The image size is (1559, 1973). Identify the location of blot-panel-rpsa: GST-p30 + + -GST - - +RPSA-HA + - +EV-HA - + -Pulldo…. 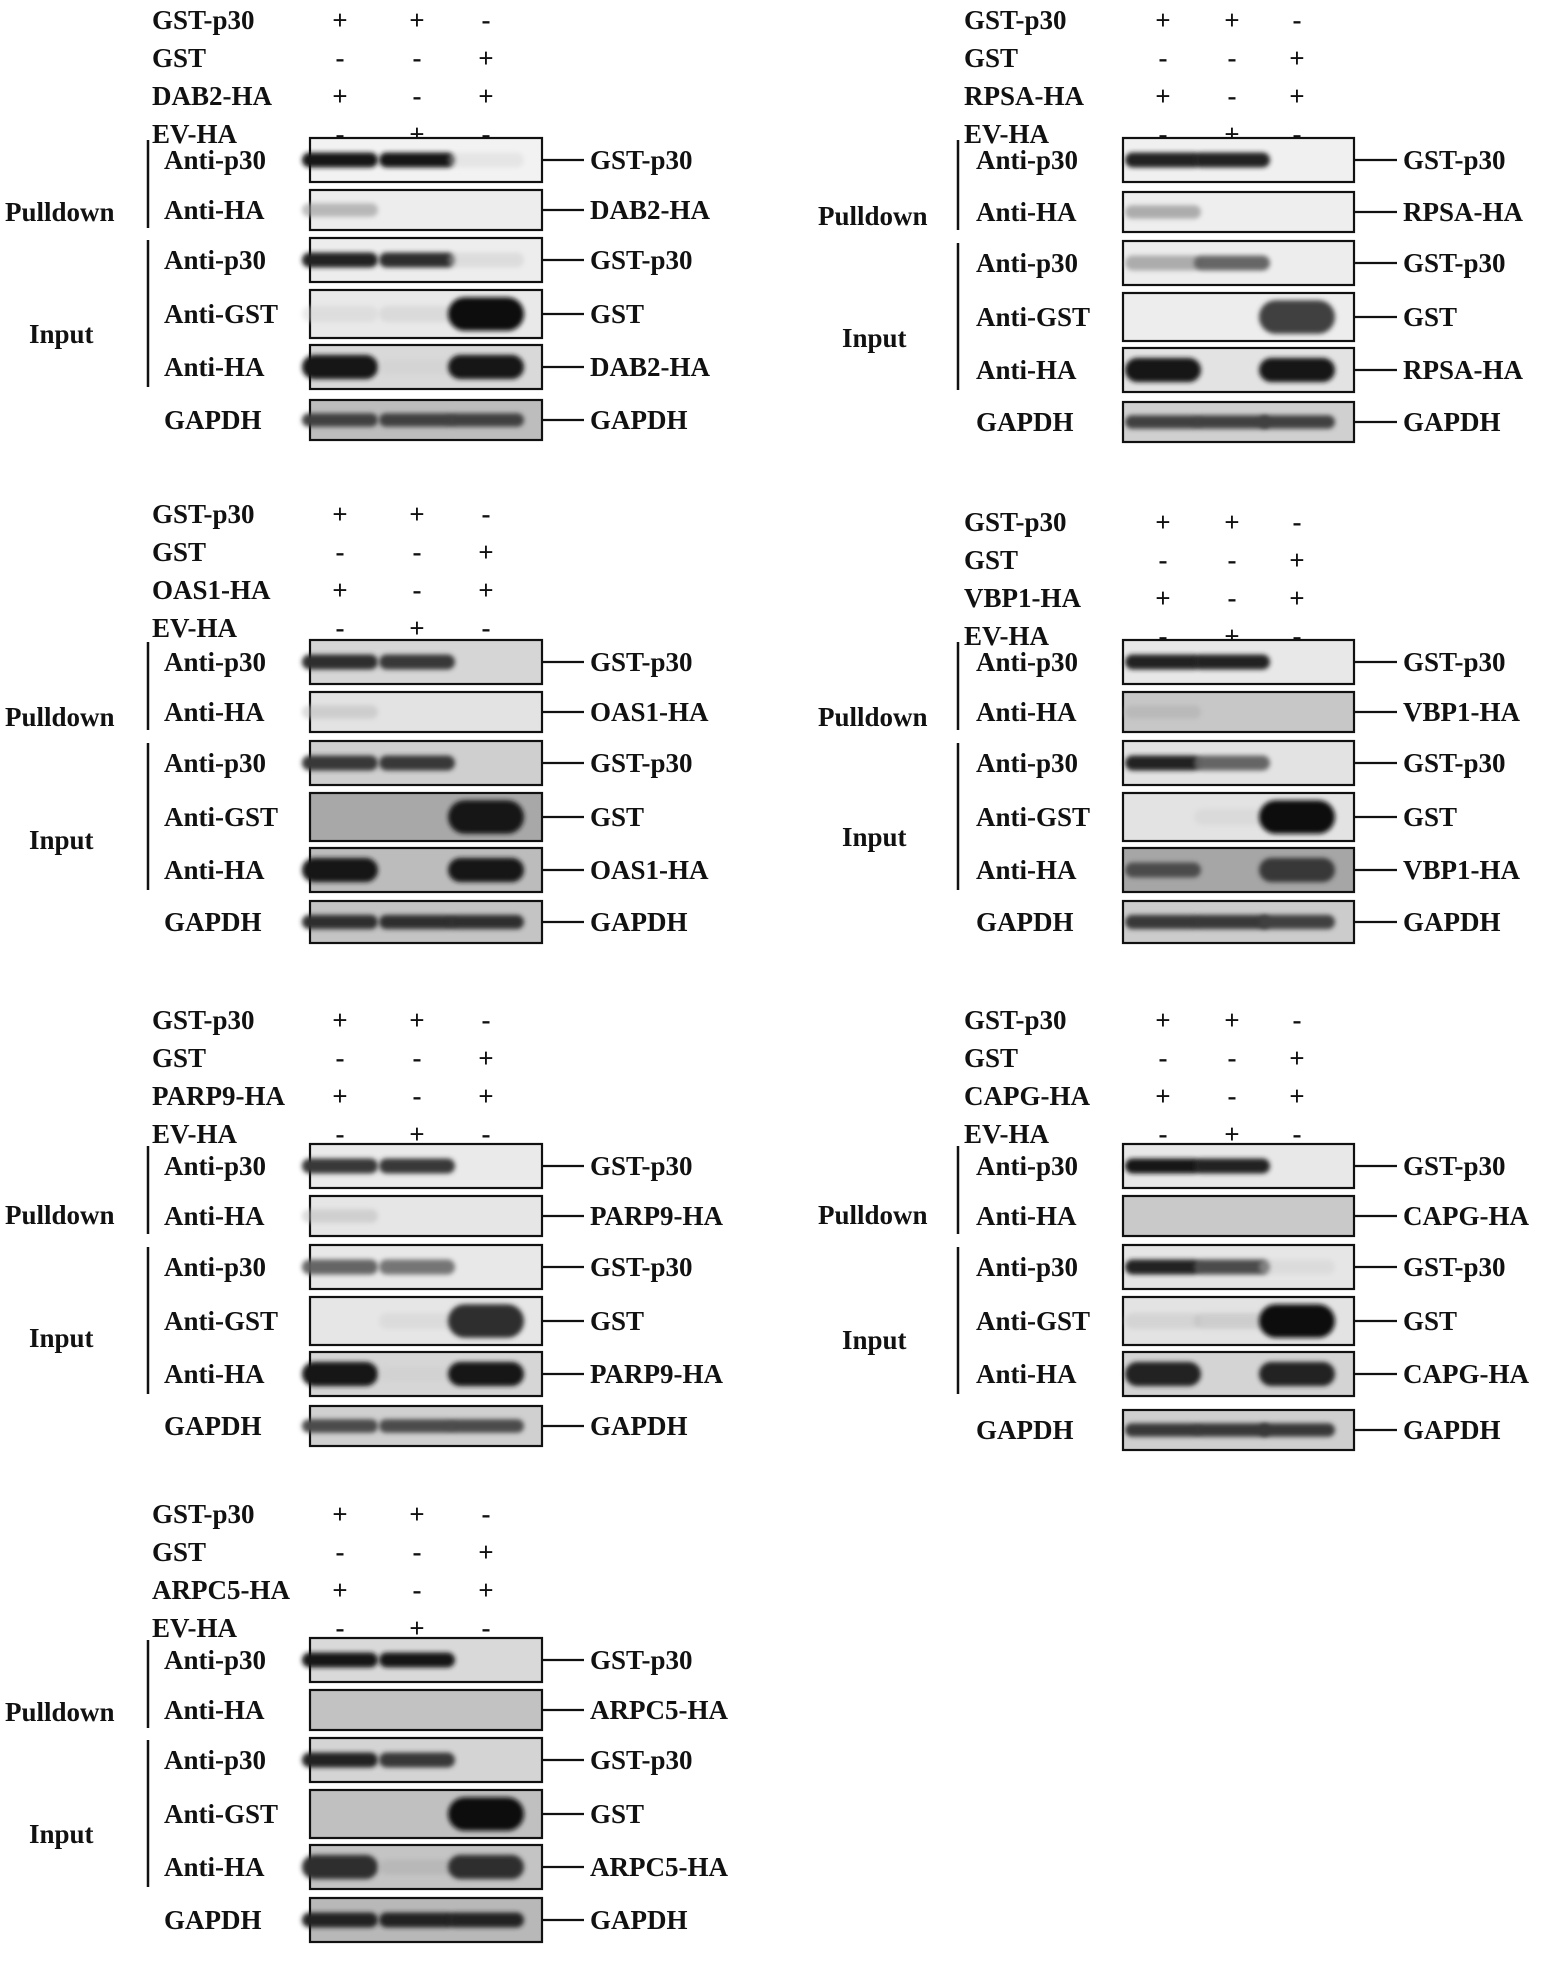
(1170, 224).